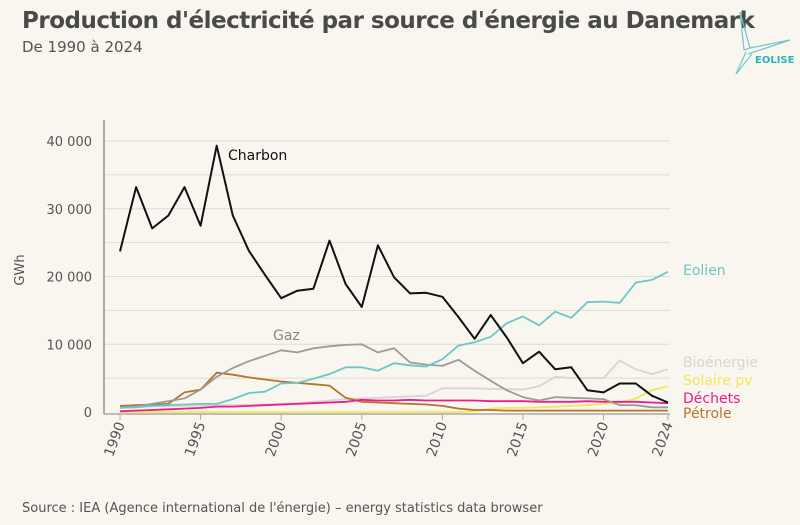 The image size is (800, 525). Describe the element at coordinates (718, 381) in the screenshot. I see `series-label: Solaire pv` at that location.